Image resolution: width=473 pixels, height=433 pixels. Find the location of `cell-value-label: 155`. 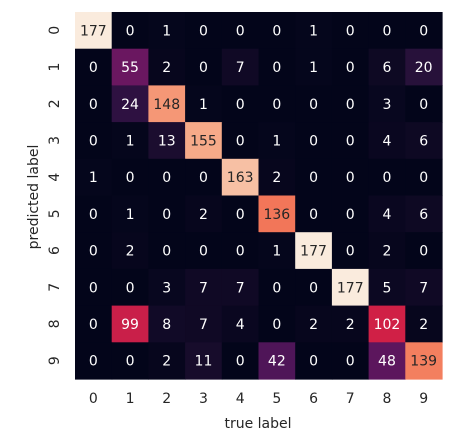

cell-value-label: 155 is located at coordinates (203, 141).